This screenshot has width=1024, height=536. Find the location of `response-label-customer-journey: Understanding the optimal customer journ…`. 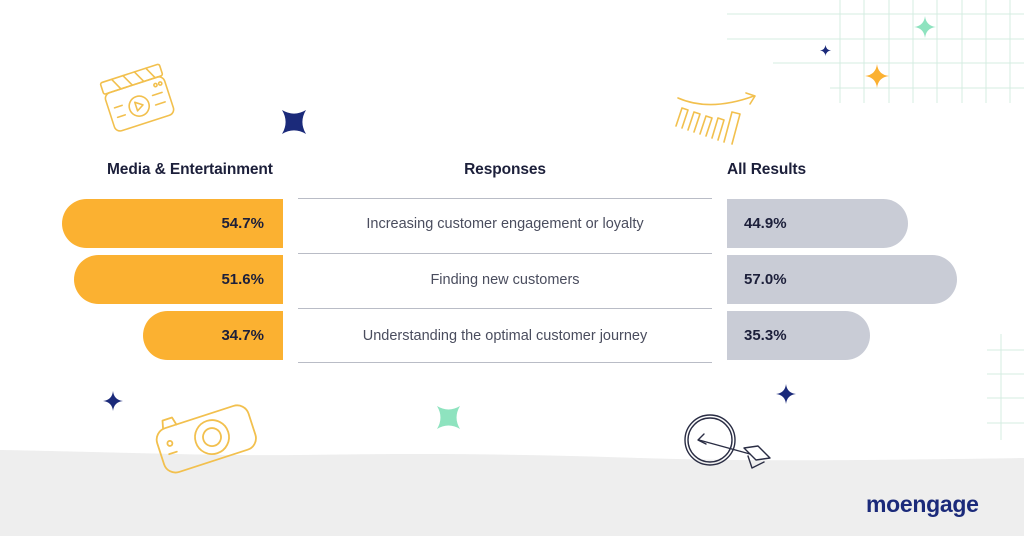

response-label-customer-journey: Understanding the optimal customer journ… is located at coordinates (505, 335).